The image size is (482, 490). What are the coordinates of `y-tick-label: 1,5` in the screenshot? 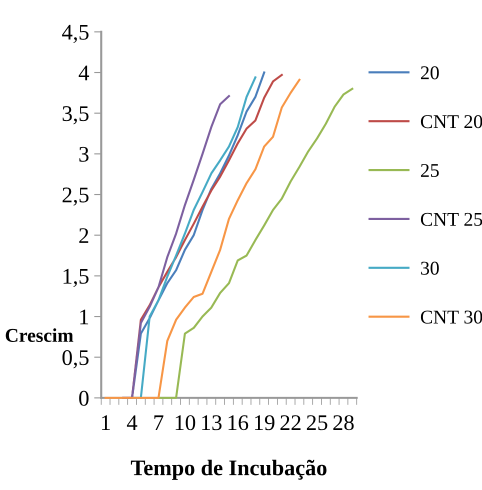 It's located at (76, 277).